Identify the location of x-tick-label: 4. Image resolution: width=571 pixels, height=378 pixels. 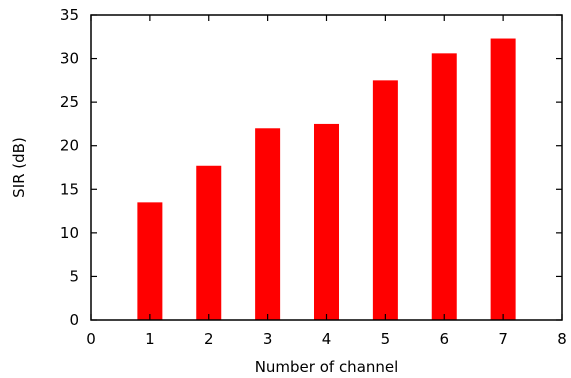
(327, 339).